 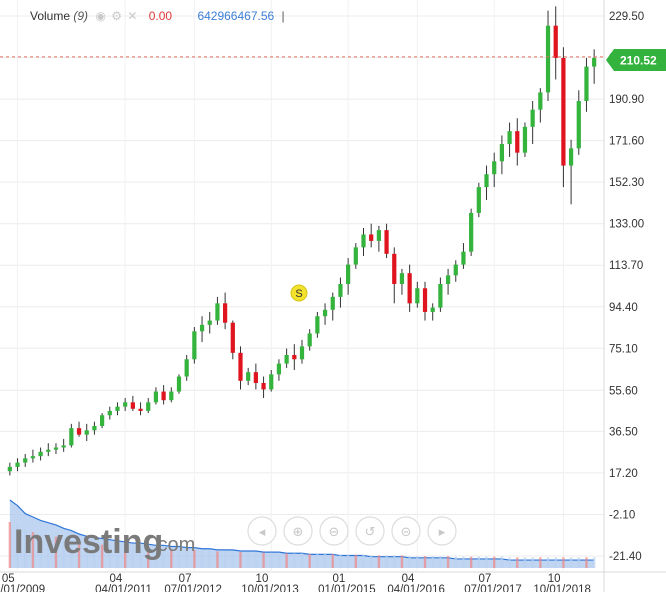 What do you see at coordinates (623, 308) in the screenshot?
I see `y-tick-label: 94.40` at bounding box center [623, 308].